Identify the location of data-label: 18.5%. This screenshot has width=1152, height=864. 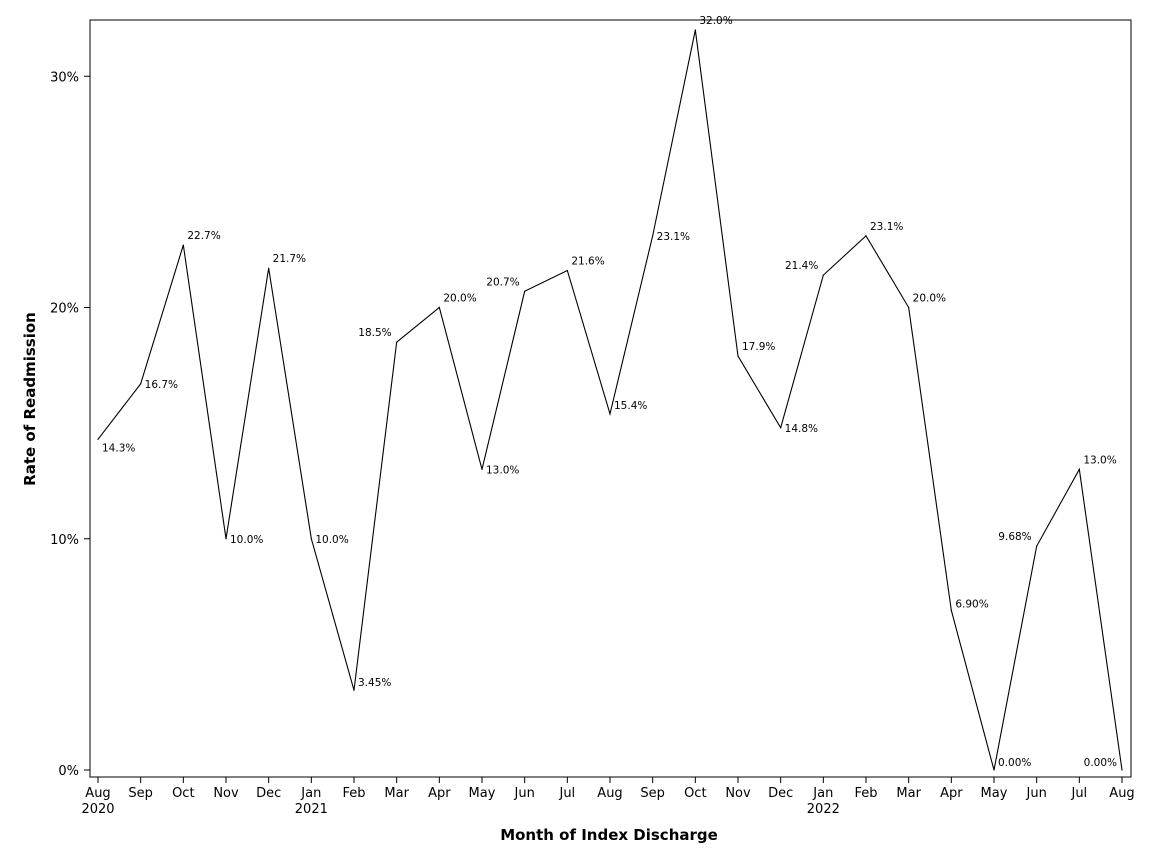
(374, 333).